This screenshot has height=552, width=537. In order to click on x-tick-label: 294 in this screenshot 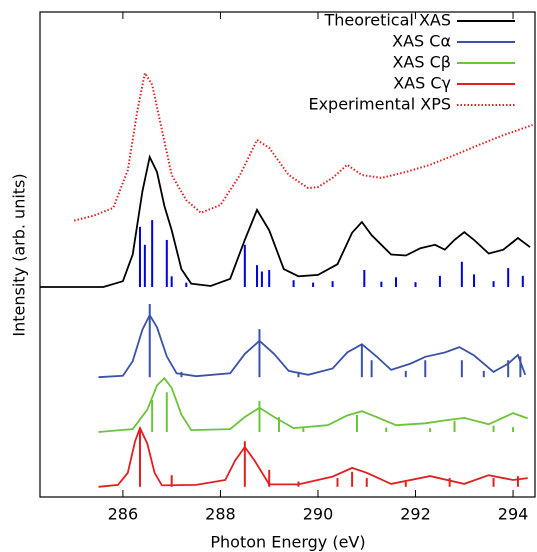, I will do `click(513, 514)`.